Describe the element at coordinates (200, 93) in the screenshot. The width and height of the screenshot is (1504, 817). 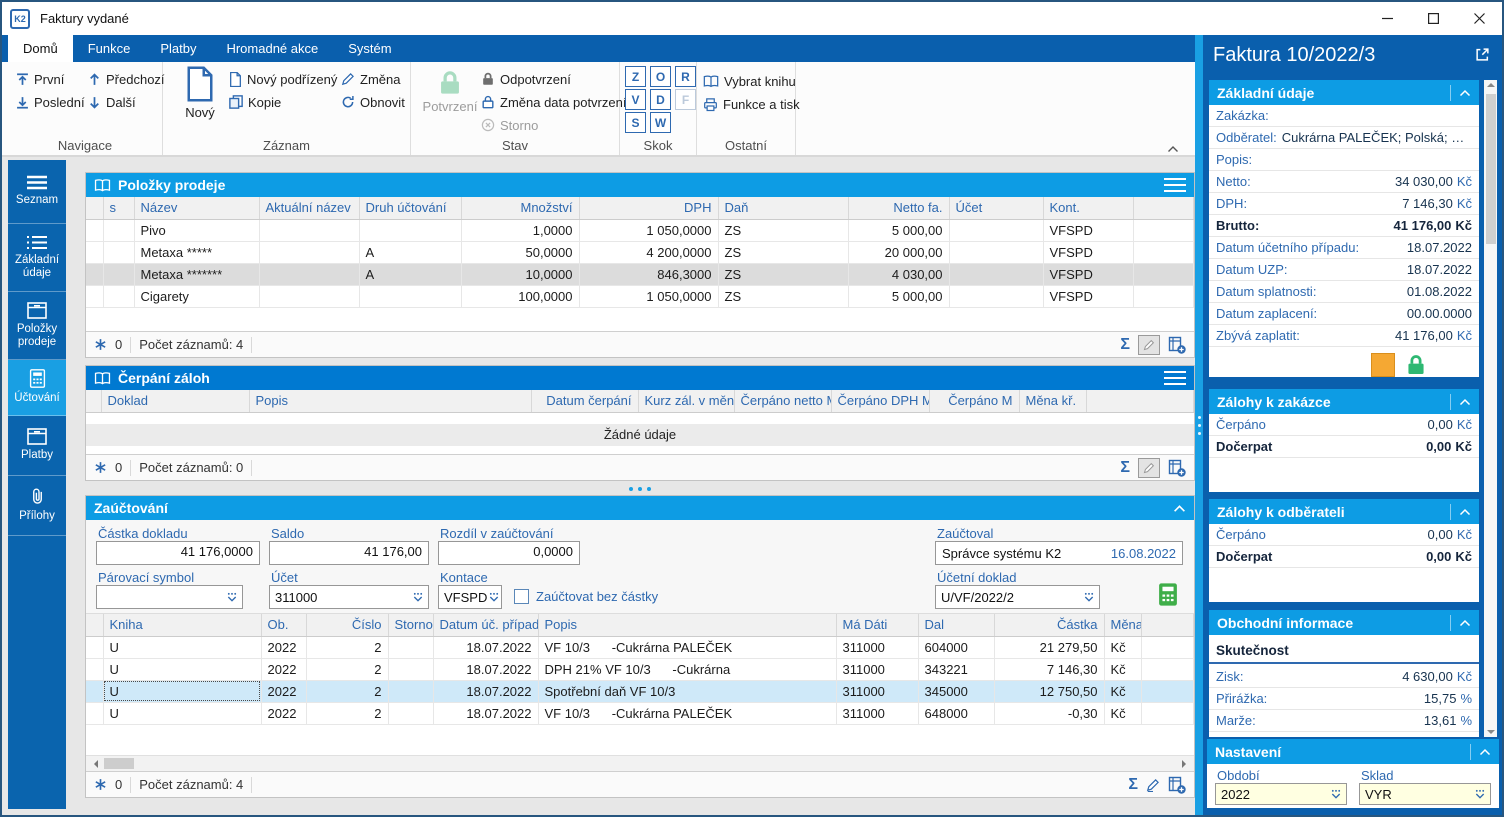
I see `new-button: Nový` at that location.